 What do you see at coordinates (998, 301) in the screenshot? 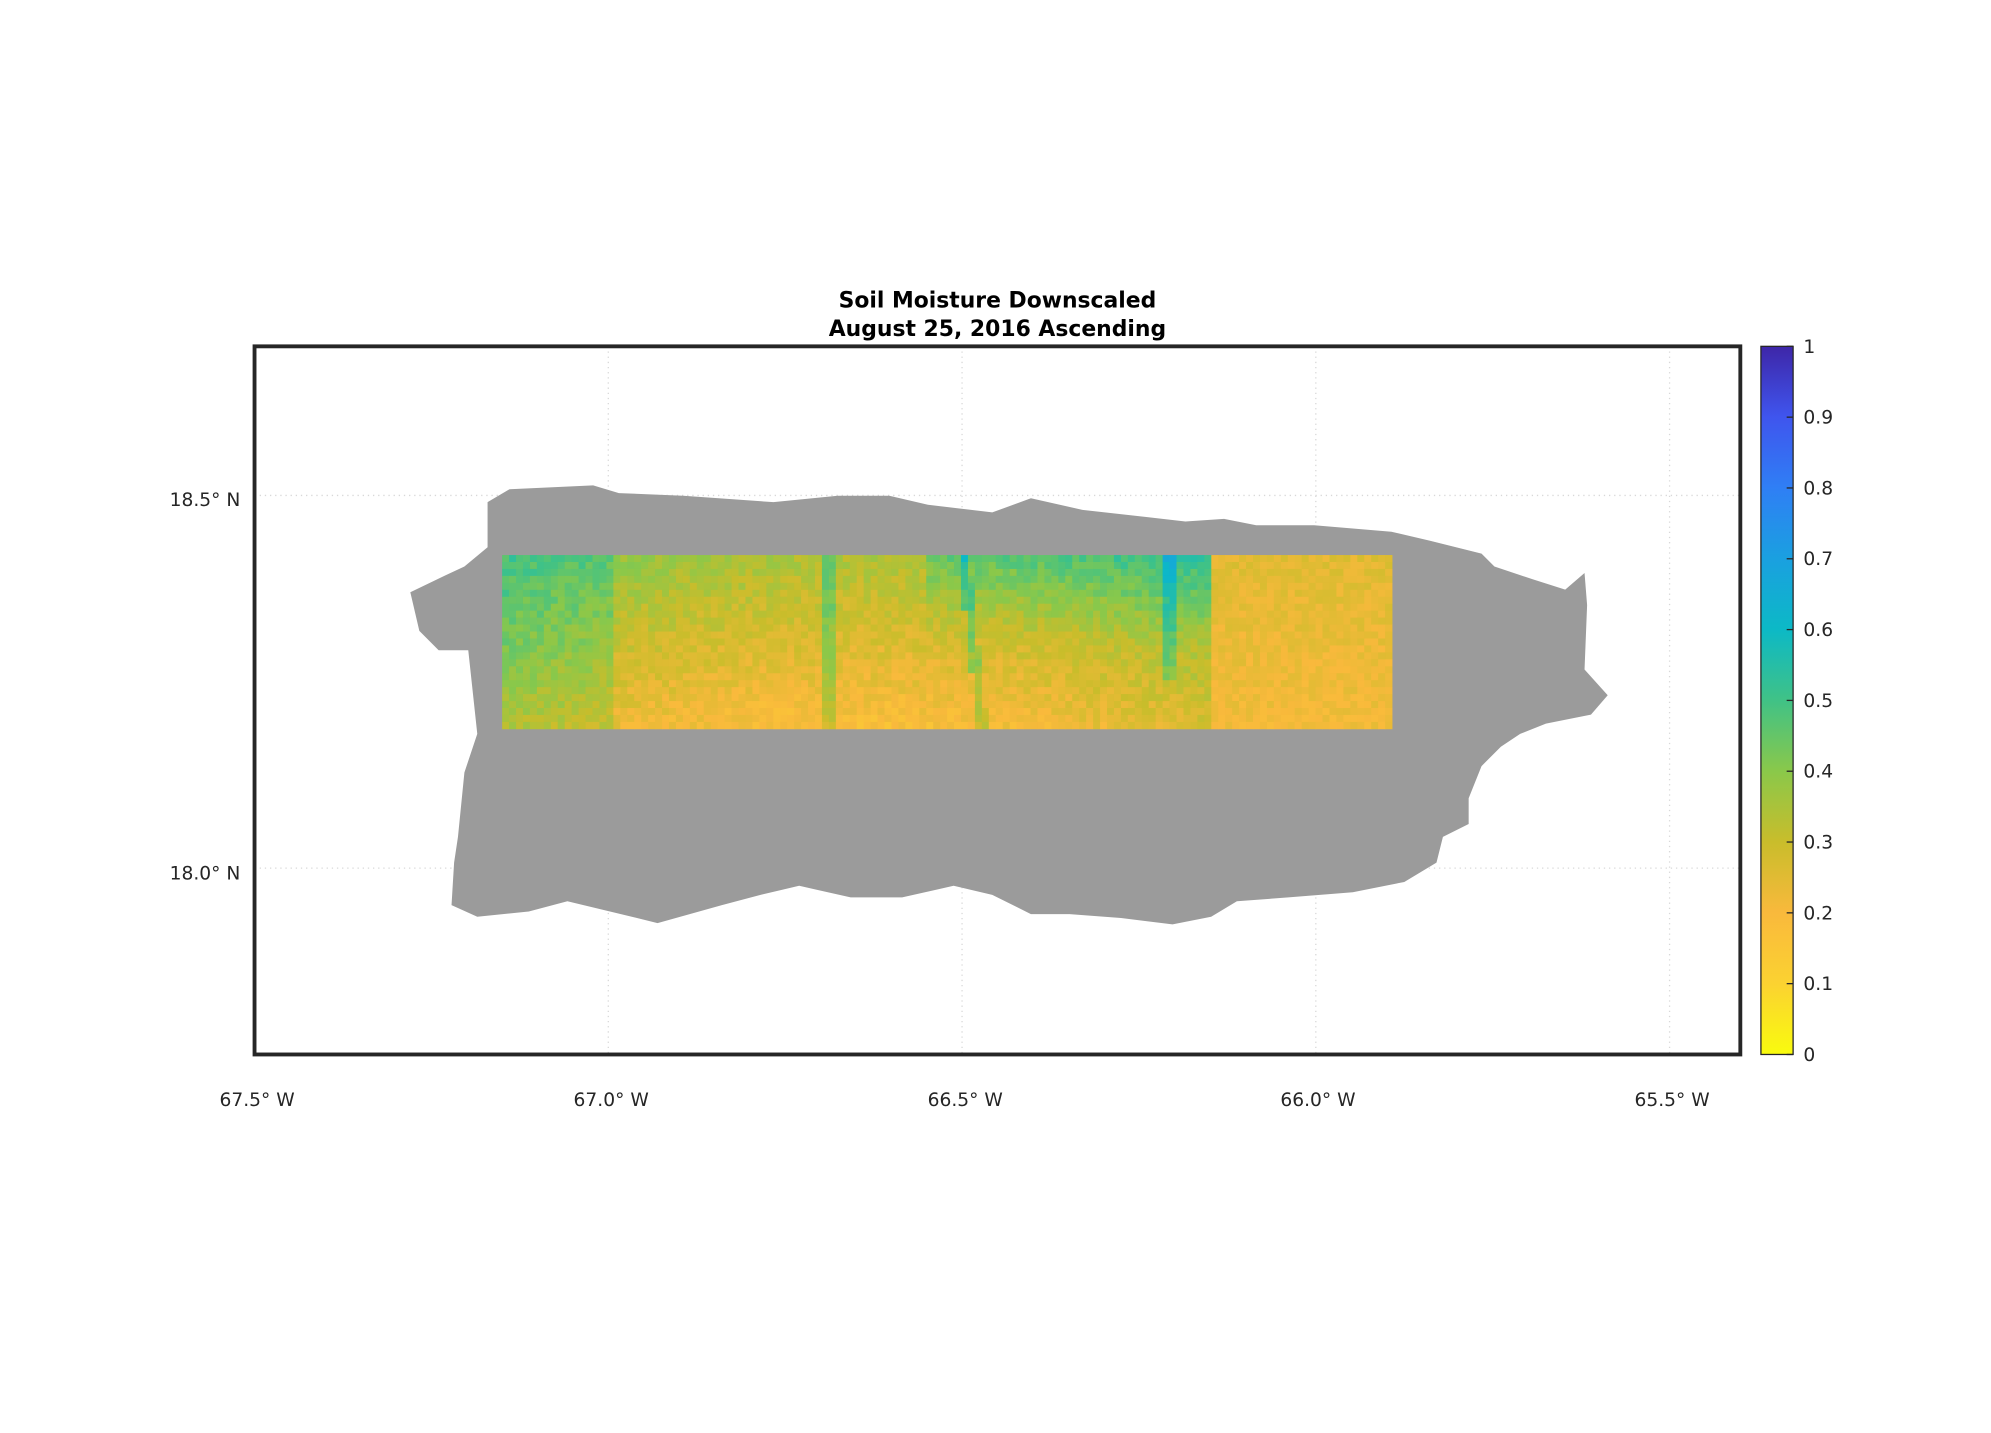
I see `title-line-1: Soil Moisture Downscaled` at bounding box center [998, 301].